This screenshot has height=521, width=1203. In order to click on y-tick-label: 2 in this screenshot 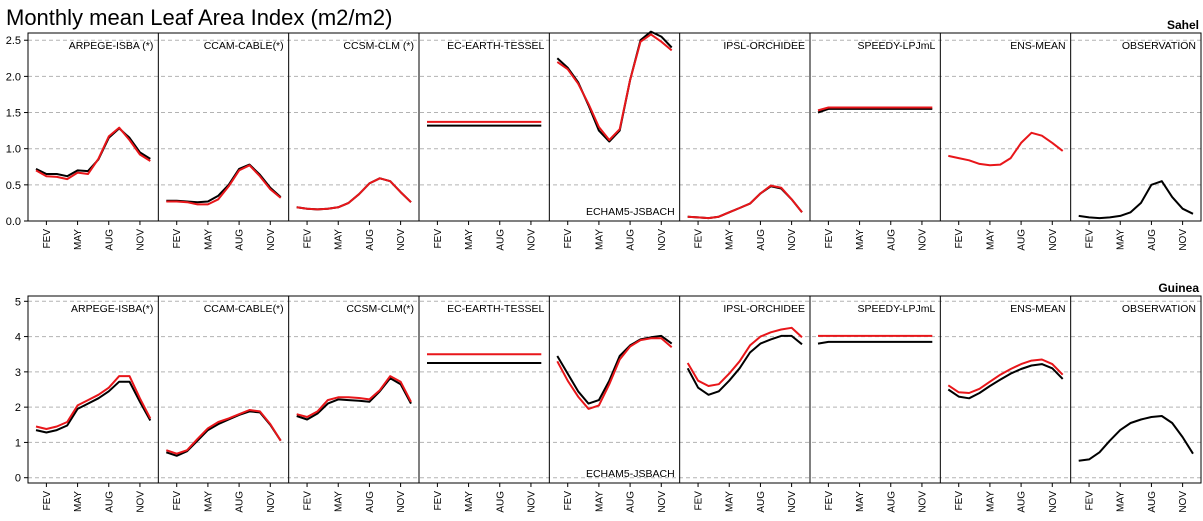, I will do `click(18, 408)`.